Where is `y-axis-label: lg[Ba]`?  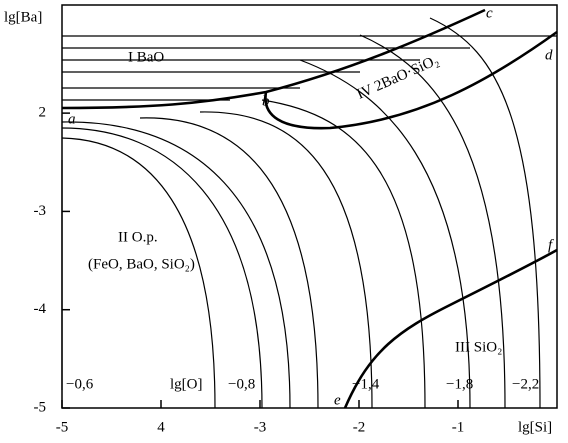 y-axis-label: lg[Ba] is located at coordinates (23, 17).